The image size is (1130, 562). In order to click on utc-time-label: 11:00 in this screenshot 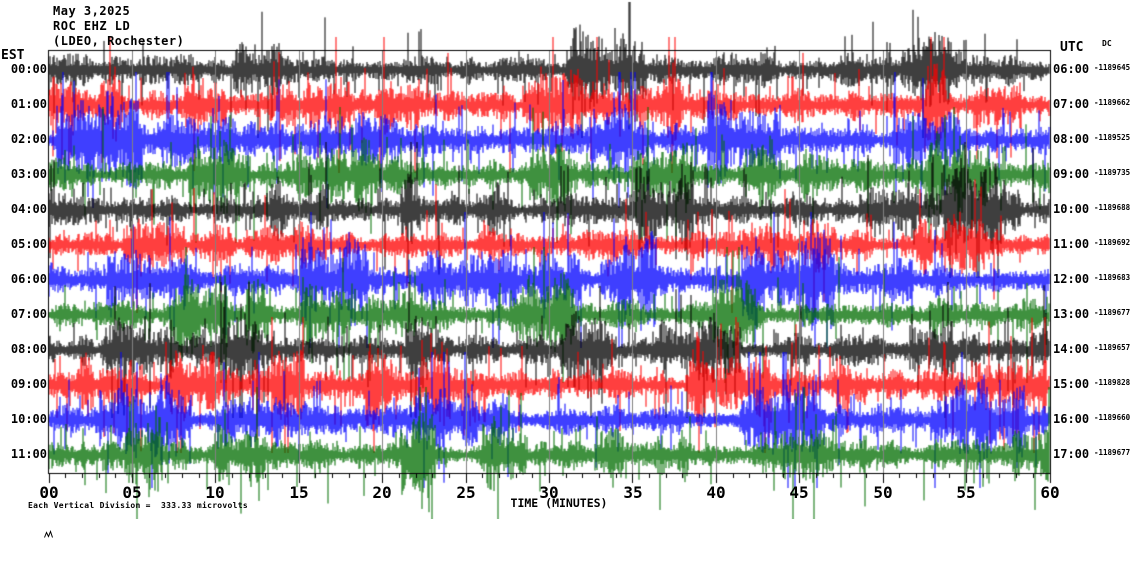, I will do `click(1071, 244)`.